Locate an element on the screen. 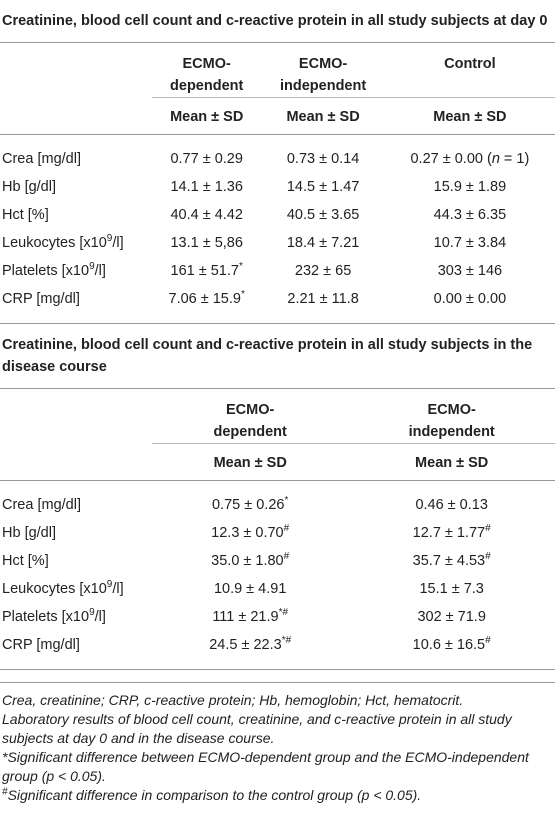 This screenshot has width=555, height=814. cell: 13.1 ± 5,86 is located at coordinates (206, 243).